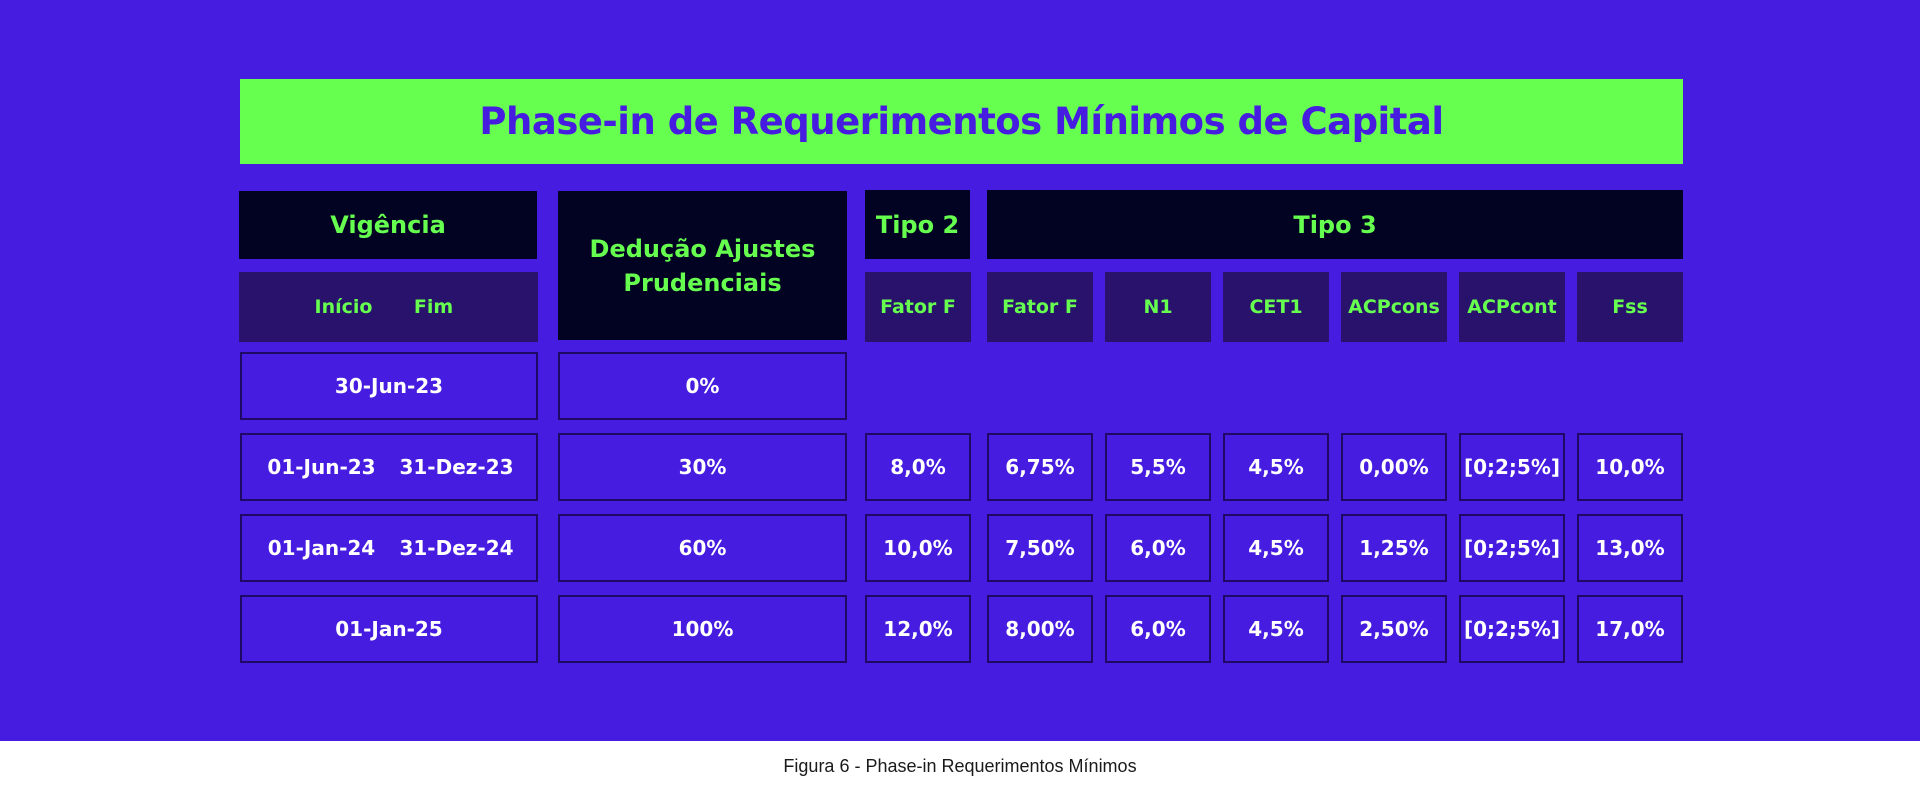  What do you see at coordinates (456, 548) in the screenshot?
I see `fim-value: 31-Dez-24` at bounding box center [456, 548].